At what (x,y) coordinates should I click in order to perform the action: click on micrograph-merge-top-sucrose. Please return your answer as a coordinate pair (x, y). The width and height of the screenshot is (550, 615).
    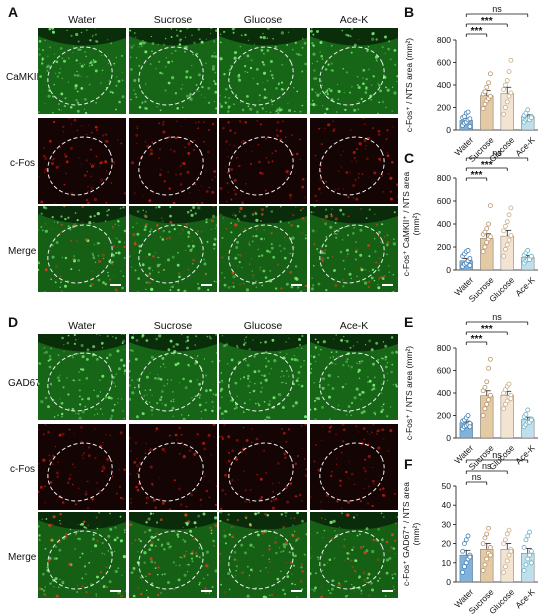
    Looking at the image, I should click on (173, 249).